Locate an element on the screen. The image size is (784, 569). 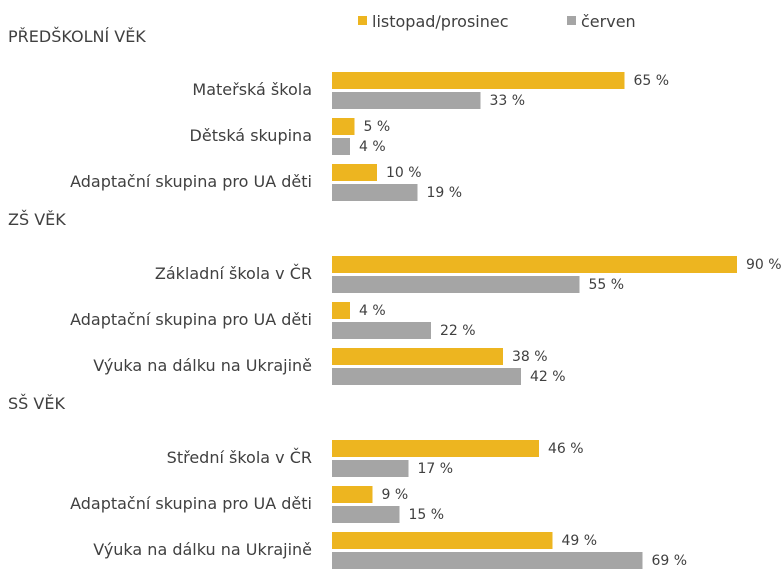
data-label: 38 % is located at coordinates (530, 357).